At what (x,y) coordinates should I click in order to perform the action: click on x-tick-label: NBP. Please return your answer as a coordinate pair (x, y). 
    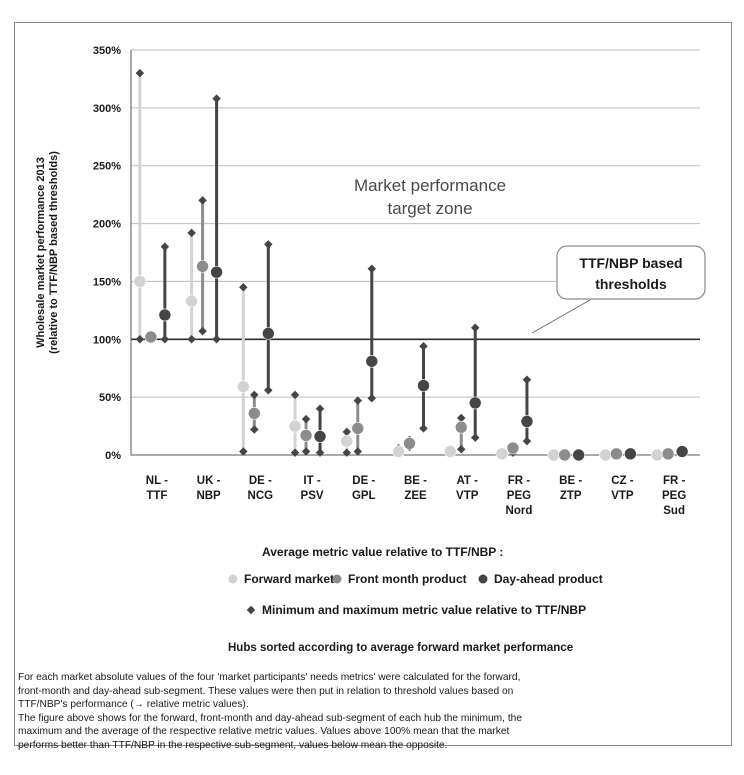
    Looking at the image, I should click on (208, 496).